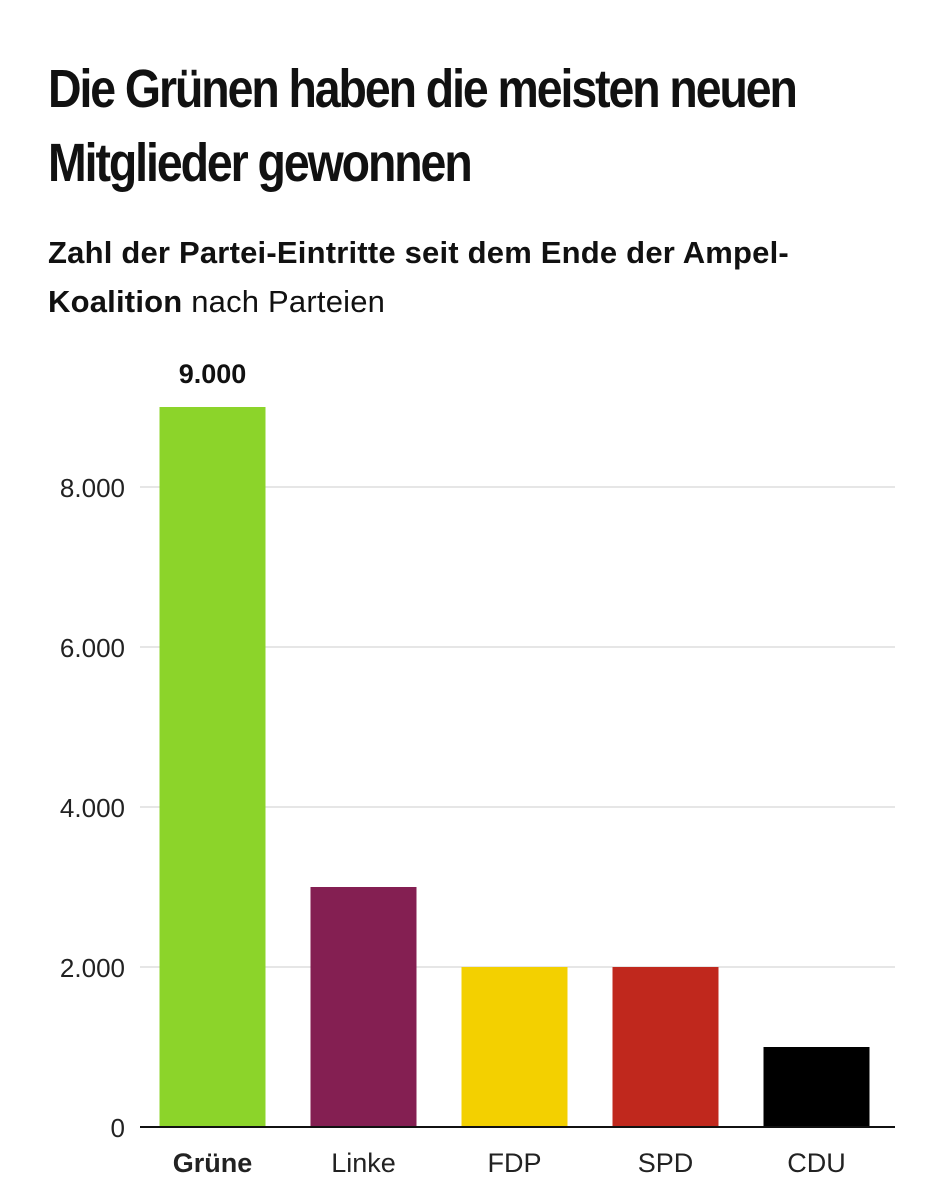 The height and width of the screenshot is (1200, 943). I want to click on x-tick-label: Grüne, so click(213, 1163).